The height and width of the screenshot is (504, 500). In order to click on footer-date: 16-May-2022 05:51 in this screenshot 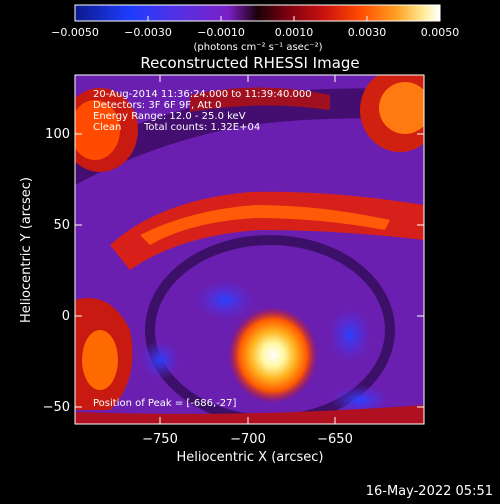, I will do `click(429, 491)`.